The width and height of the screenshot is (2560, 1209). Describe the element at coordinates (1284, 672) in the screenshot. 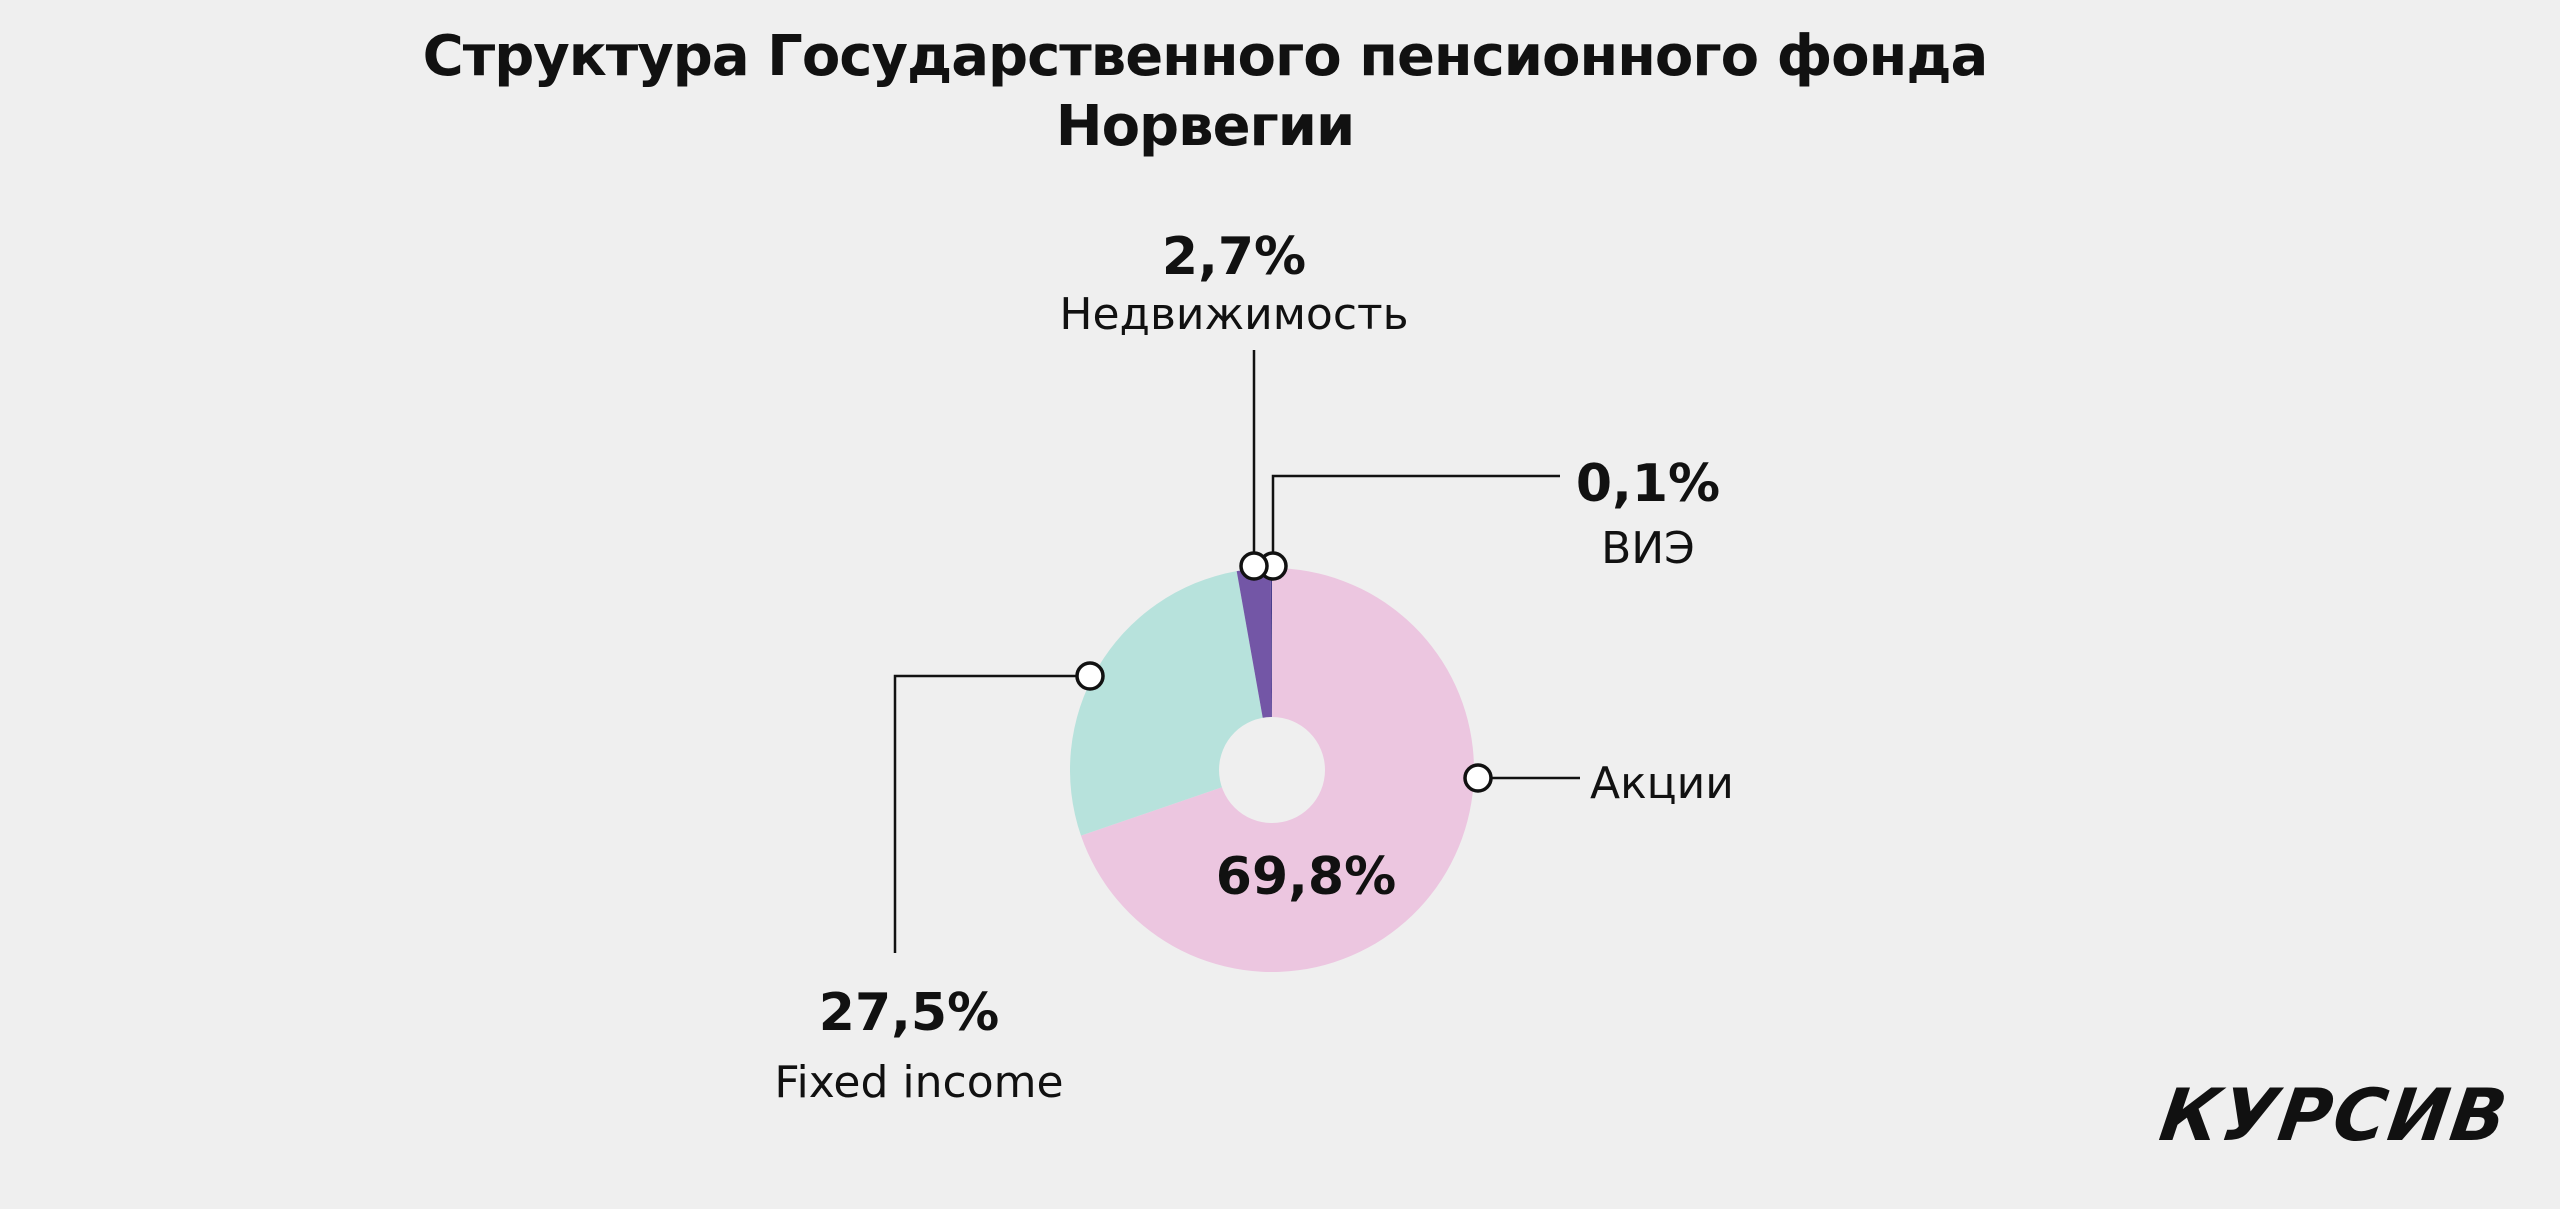

I see `slice-markers` at that location.